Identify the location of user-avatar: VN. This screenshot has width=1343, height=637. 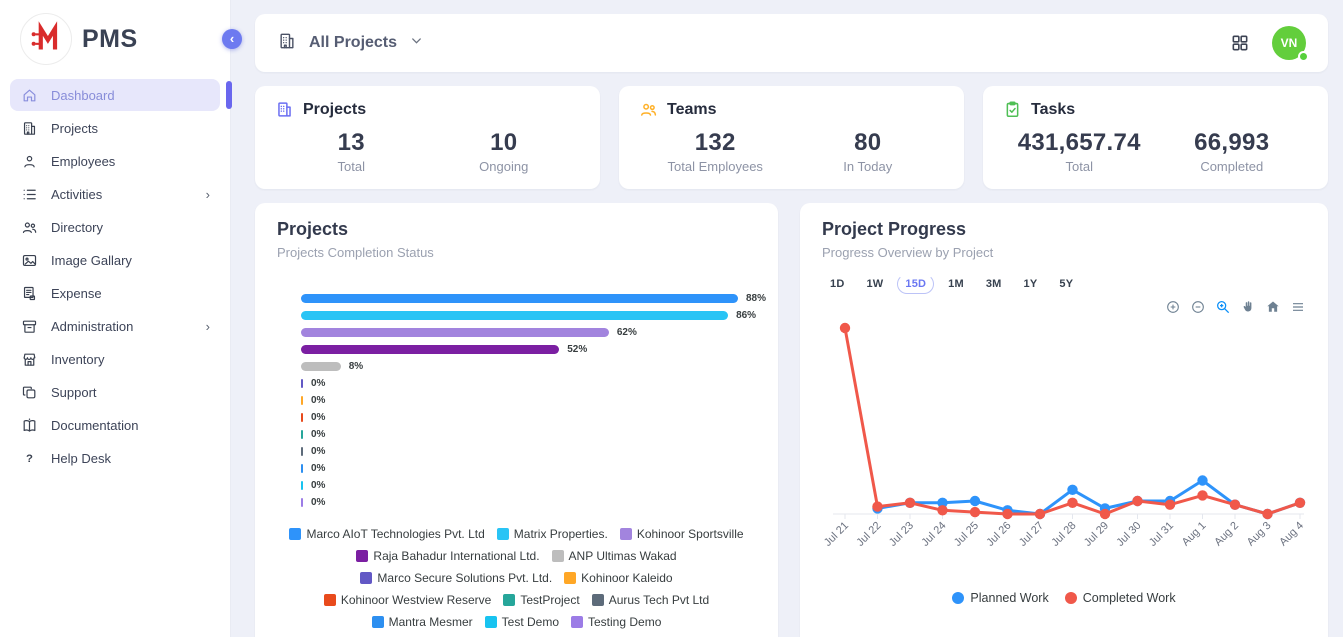
(1290, 44).